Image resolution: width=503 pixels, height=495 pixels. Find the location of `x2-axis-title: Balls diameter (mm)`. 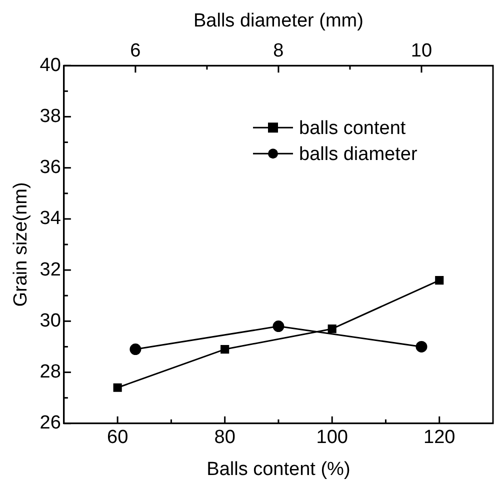

x2-axis-title: Balls diameter (mm) is located at coordinates (278, 21).